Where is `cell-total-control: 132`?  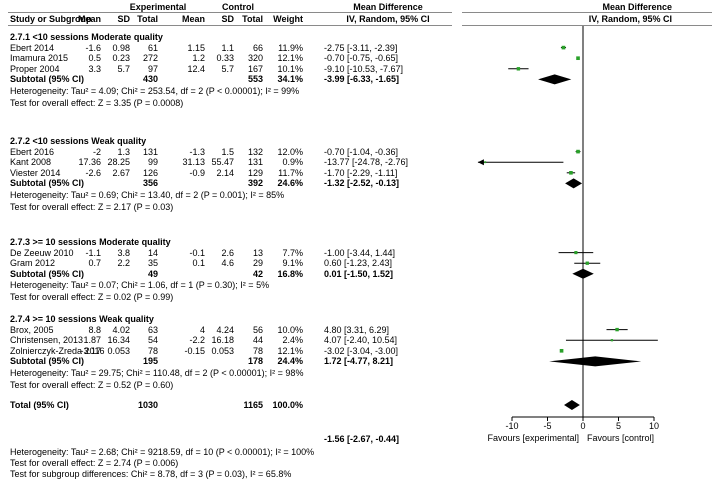 cell-total-control: 132 is located at coordinates (255, 151).